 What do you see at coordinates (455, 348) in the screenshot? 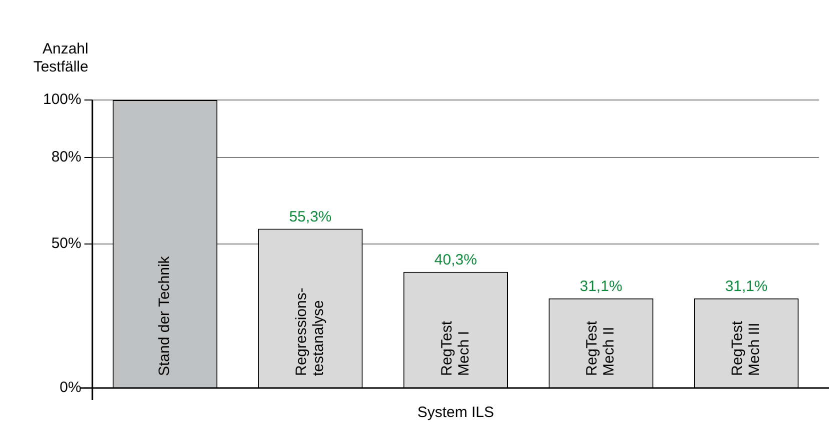
I see `x-tick-label: RegTest Mech I` at bounding box center [455, 348].